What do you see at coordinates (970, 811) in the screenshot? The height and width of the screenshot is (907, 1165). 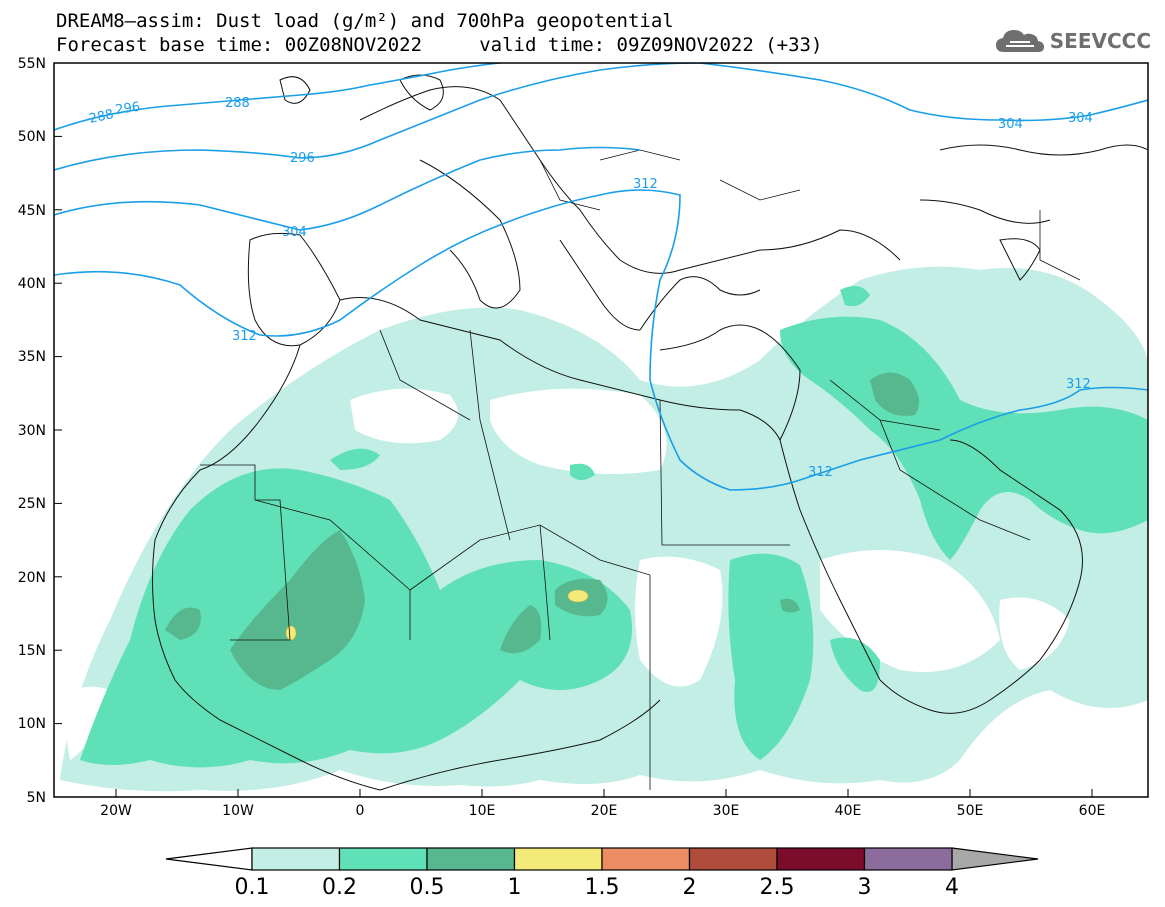 I see `lon-tick-label: 50E` at bounding box center [970, 811].